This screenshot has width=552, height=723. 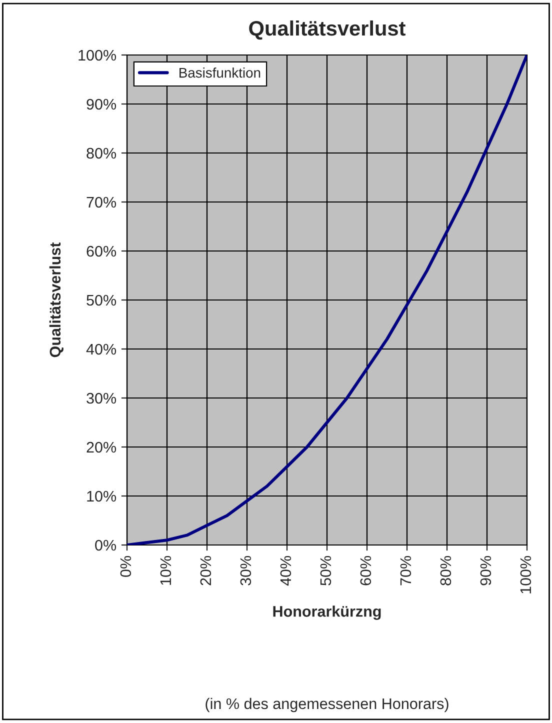 What do you see at coordinates (366, 571) in the screenshot?
I see `x-tick-label: 60%` at bounding box center [366, 571].